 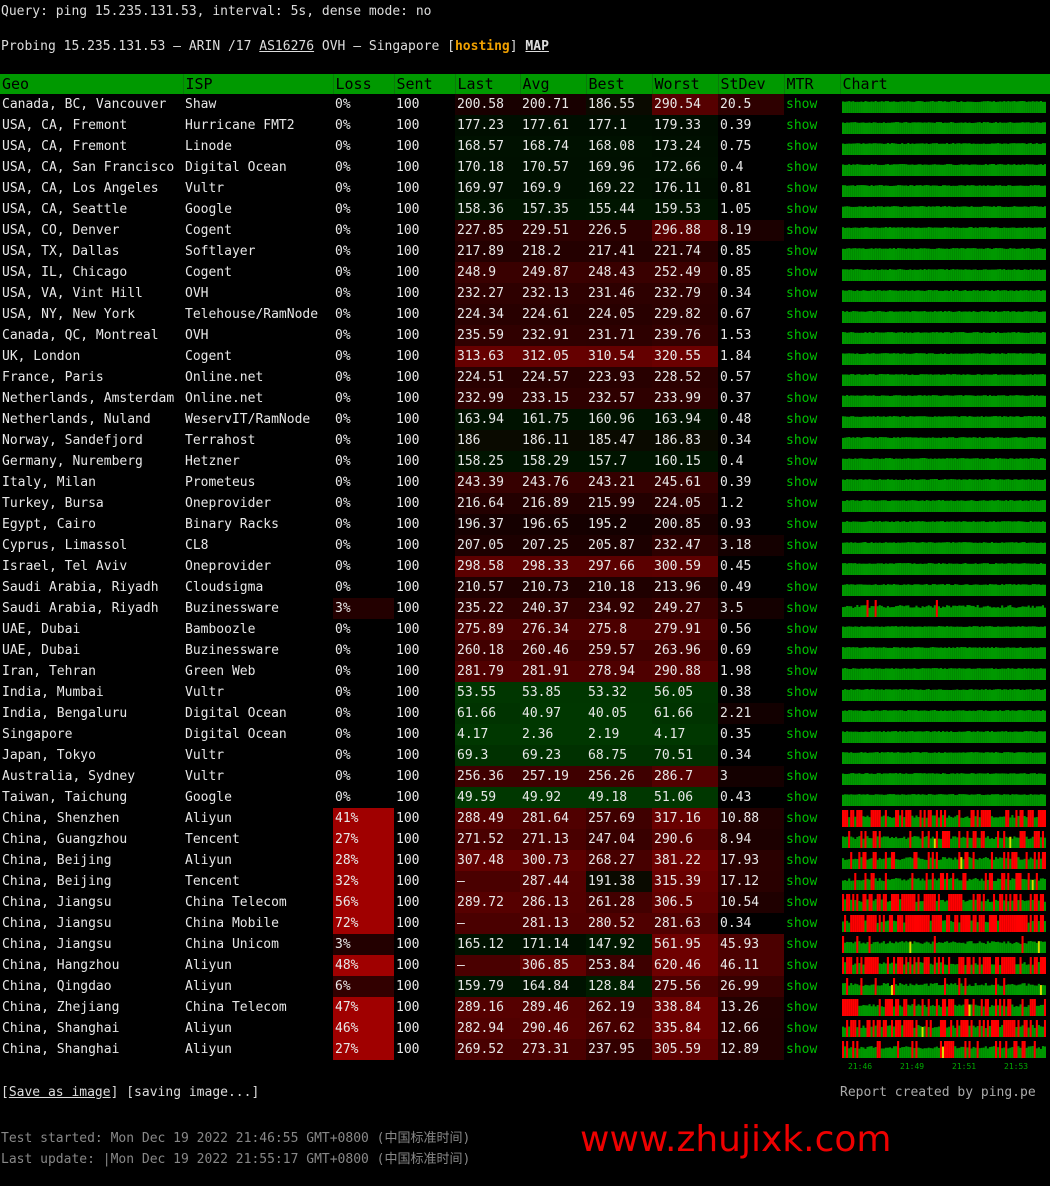 I want to click on column-header-best: Best, so click(x=619, y=84).